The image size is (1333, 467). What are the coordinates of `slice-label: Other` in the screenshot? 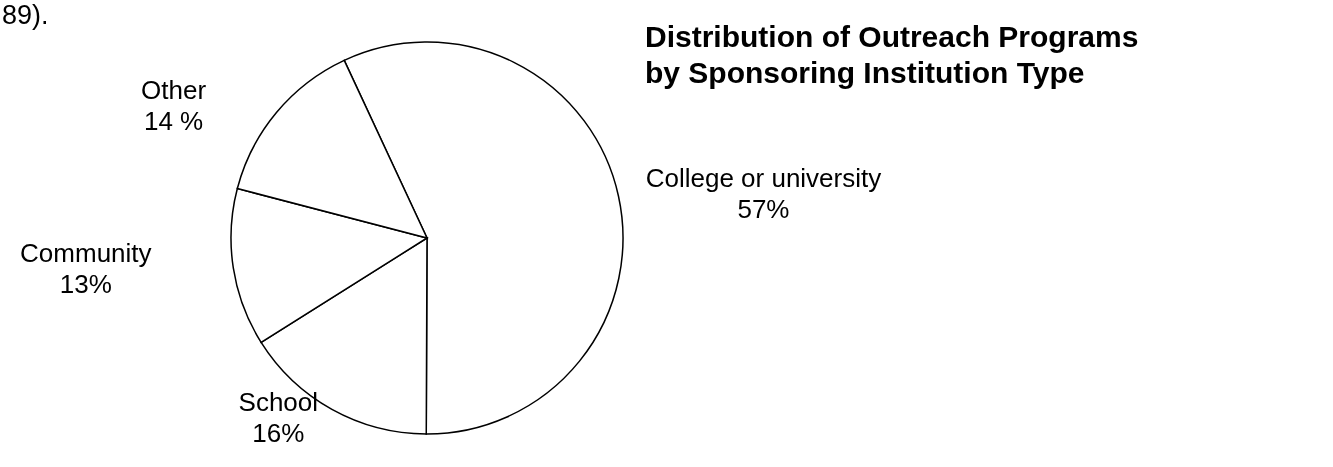 It's located at (174, 90).